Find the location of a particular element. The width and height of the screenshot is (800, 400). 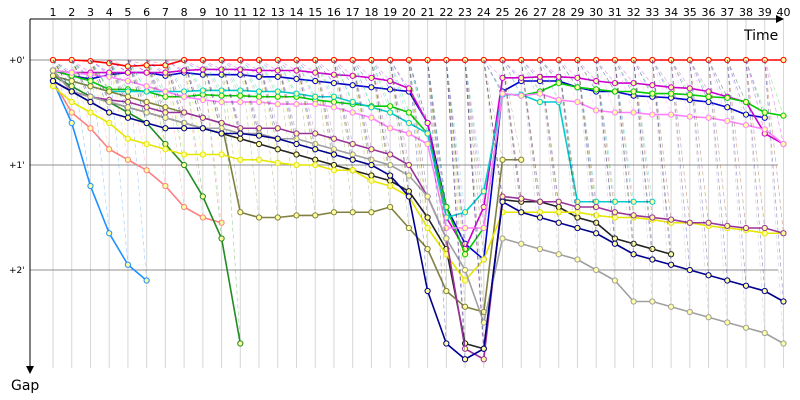

x-tick-label: 30 is located at coordinates (596, 12).